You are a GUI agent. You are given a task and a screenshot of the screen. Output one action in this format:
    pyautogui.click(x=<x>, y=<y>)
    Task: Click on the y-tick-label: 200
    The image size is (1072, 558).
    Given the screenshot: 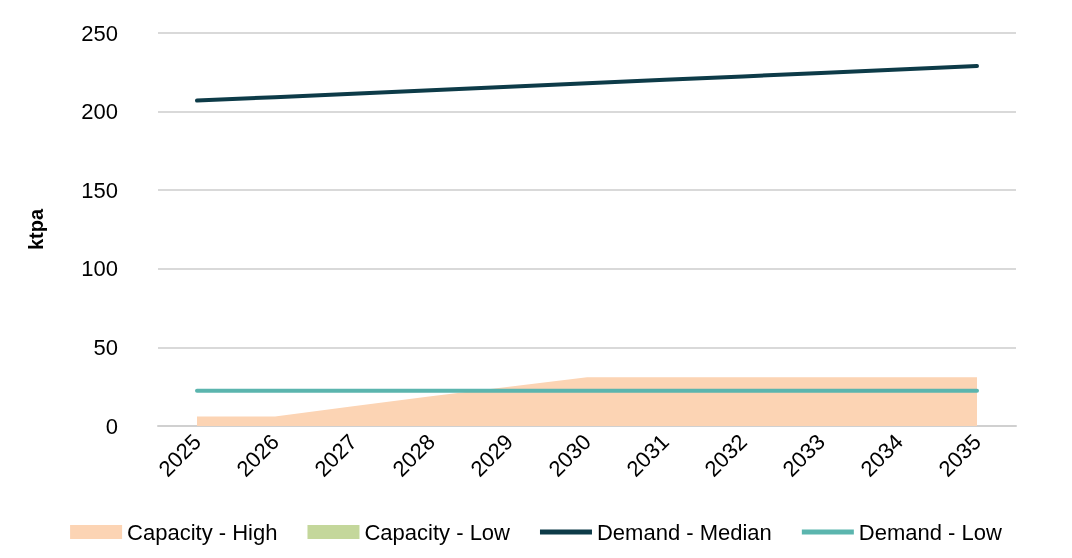 What is the action you would take?
    pyautogui.click(x=99, y=112)
    